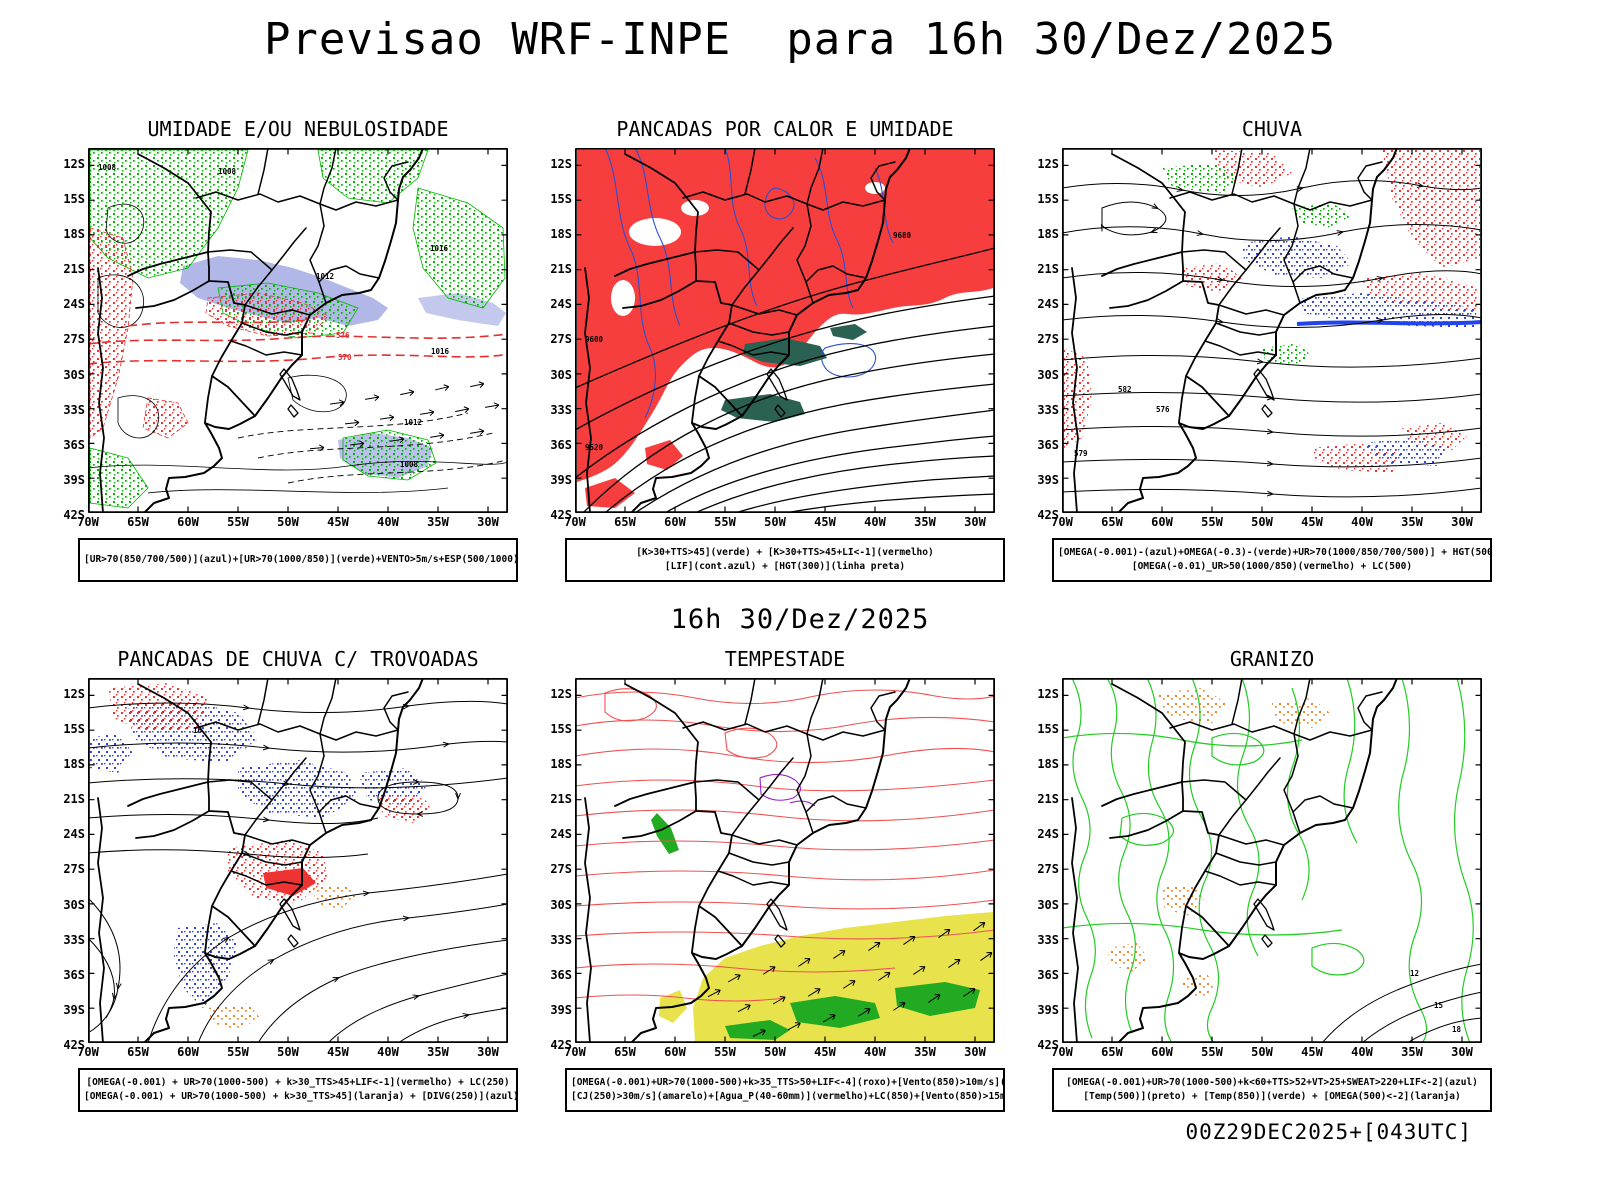 Image resolution: width=1600 pixels, height=1200 pixels. Describe the element at coordinates (298, 659) in the screenshot. I see `panel-title-trovoadas: PANCADAS DE CHUVA C/ TROVOADAS` at that location.